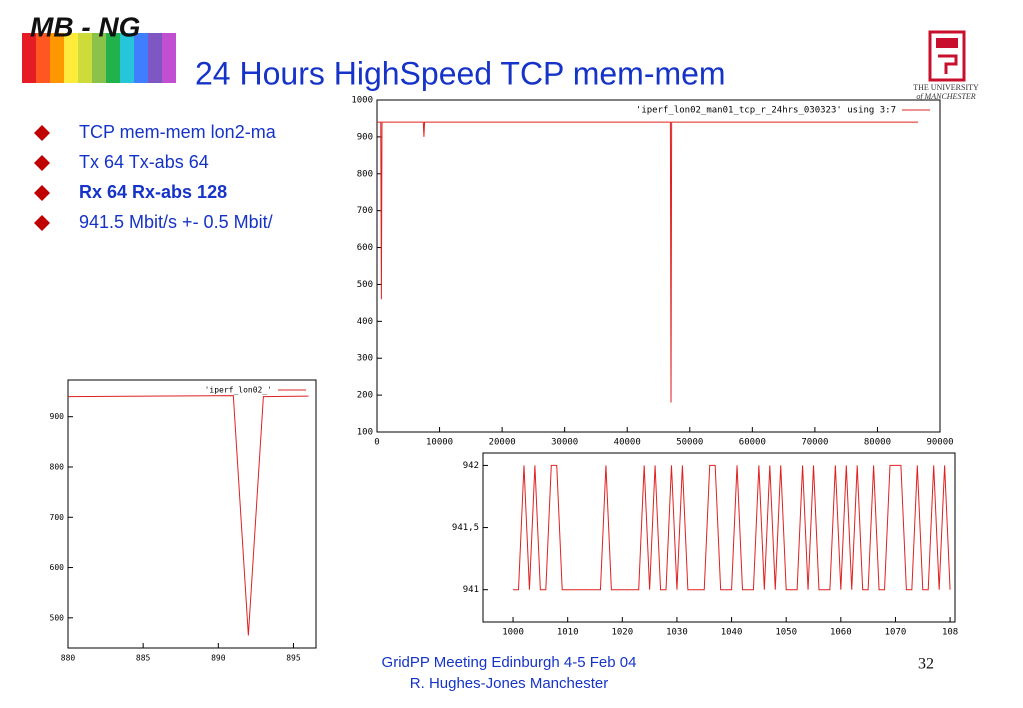 Image resolution: width=1023 pixels, height=708 pixels. Describe the element at coordinates (68, 658) in the screenshot. I see `x-tick-label: 880` at that location.